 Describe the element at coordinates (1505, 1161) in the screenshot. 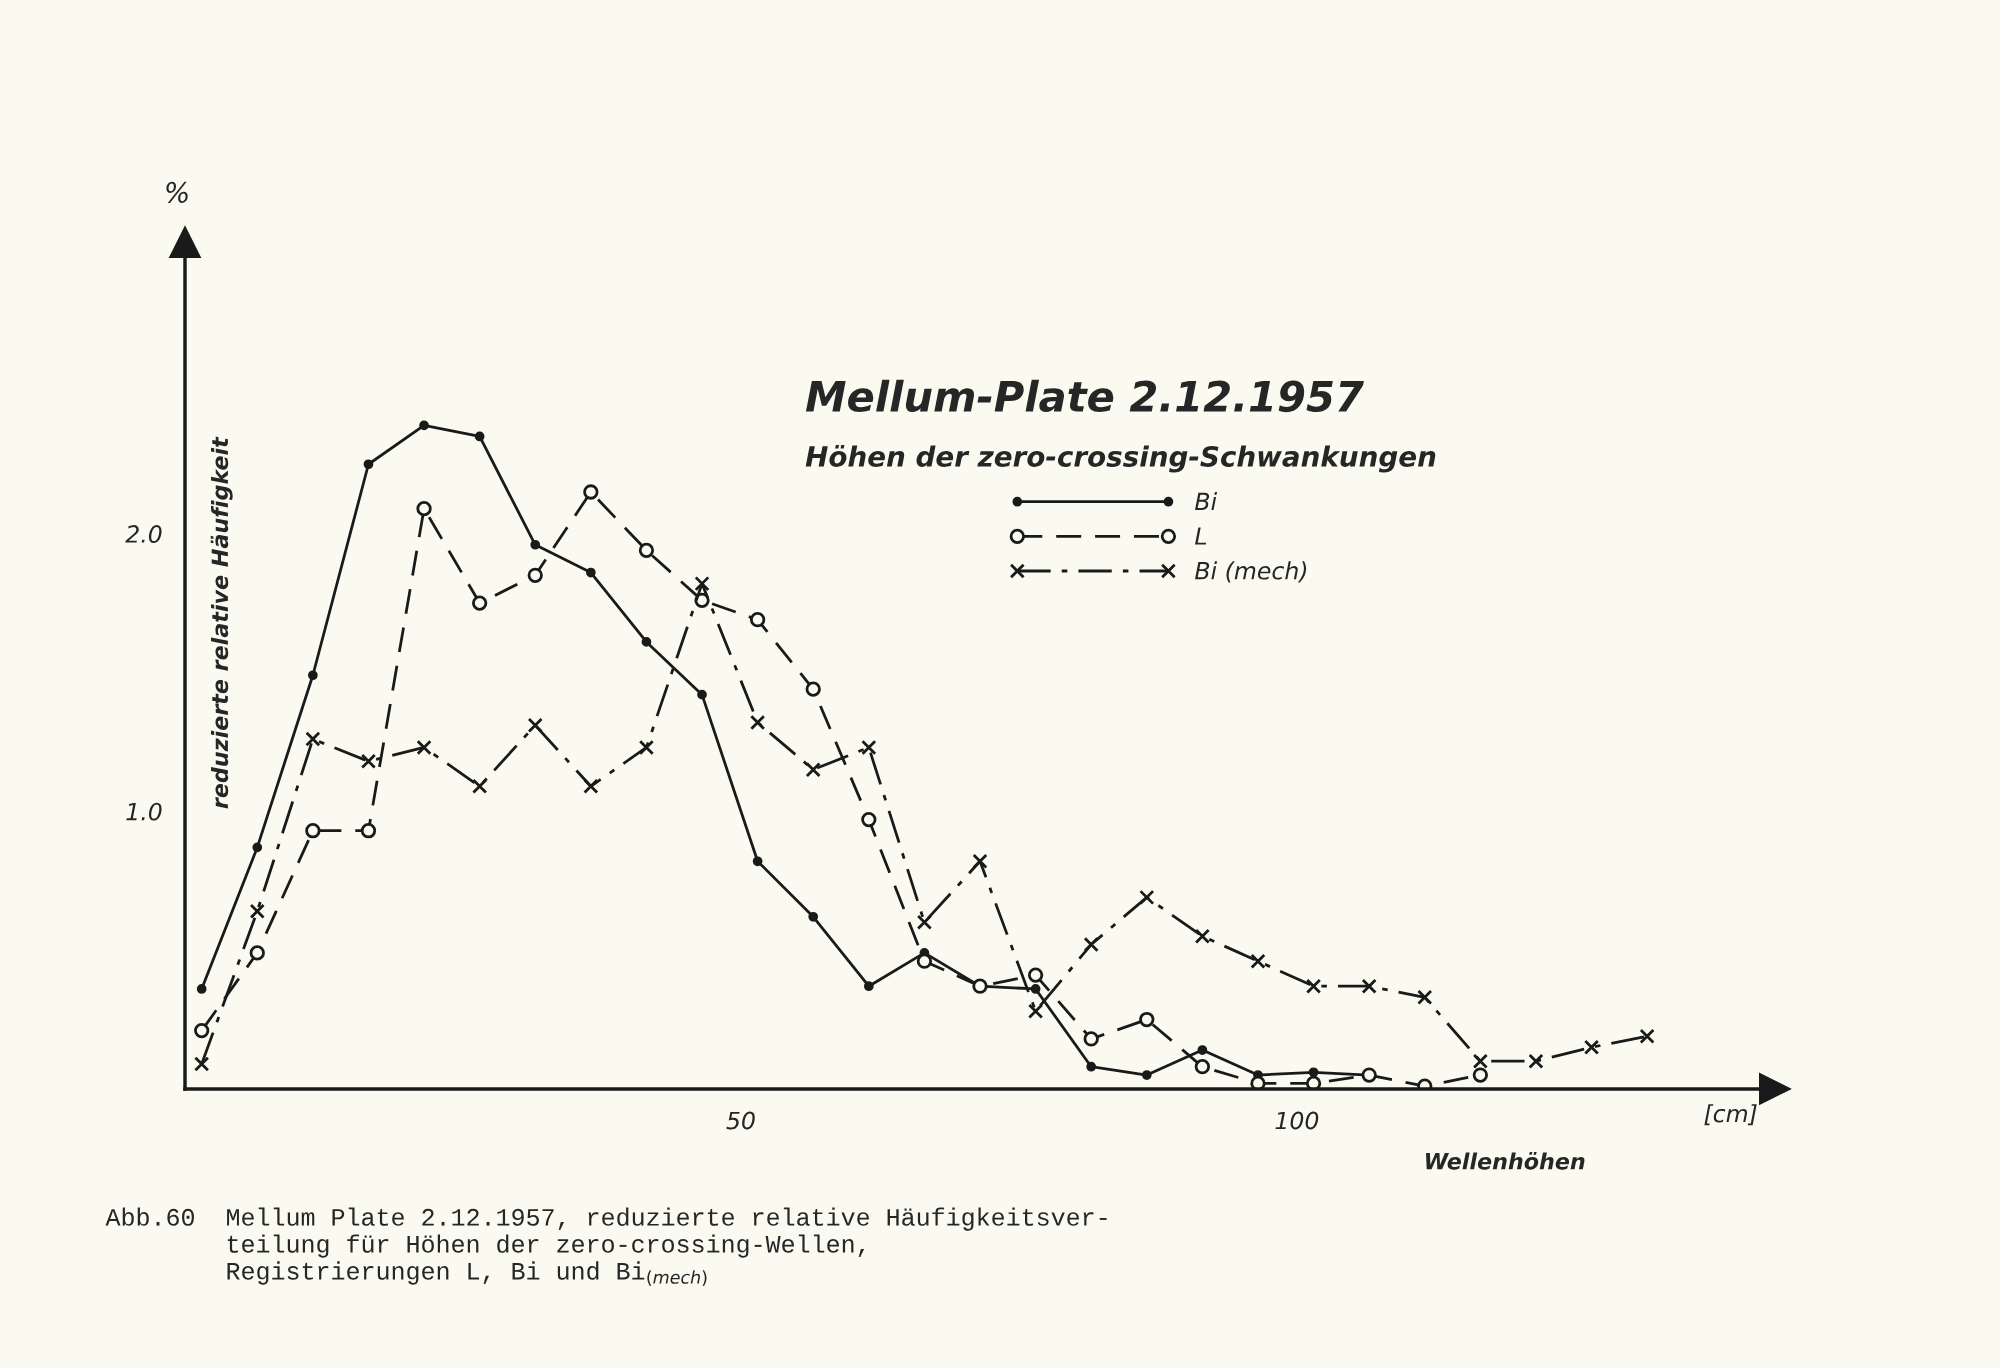

I see `x-axis-title: Wellenhöhen` at that location.